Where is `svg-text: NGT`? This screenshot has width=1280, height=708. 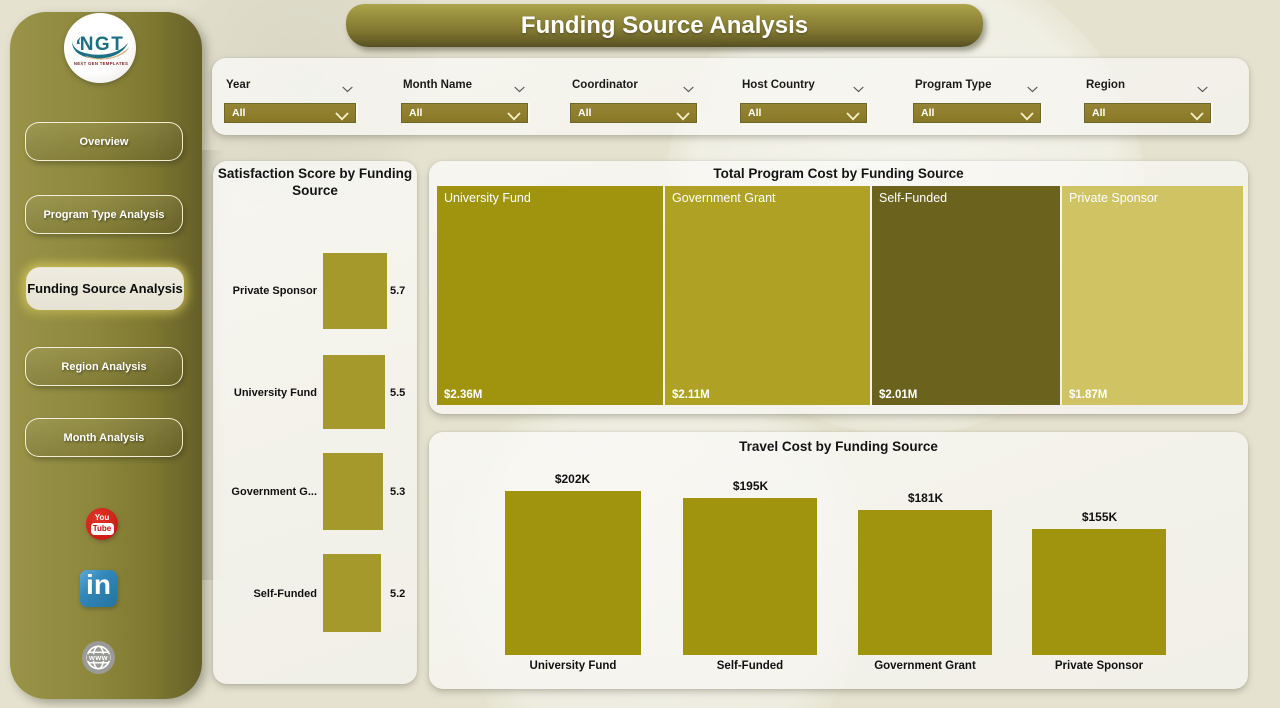
svg-text: NGT is located at coordinates (102, 44).